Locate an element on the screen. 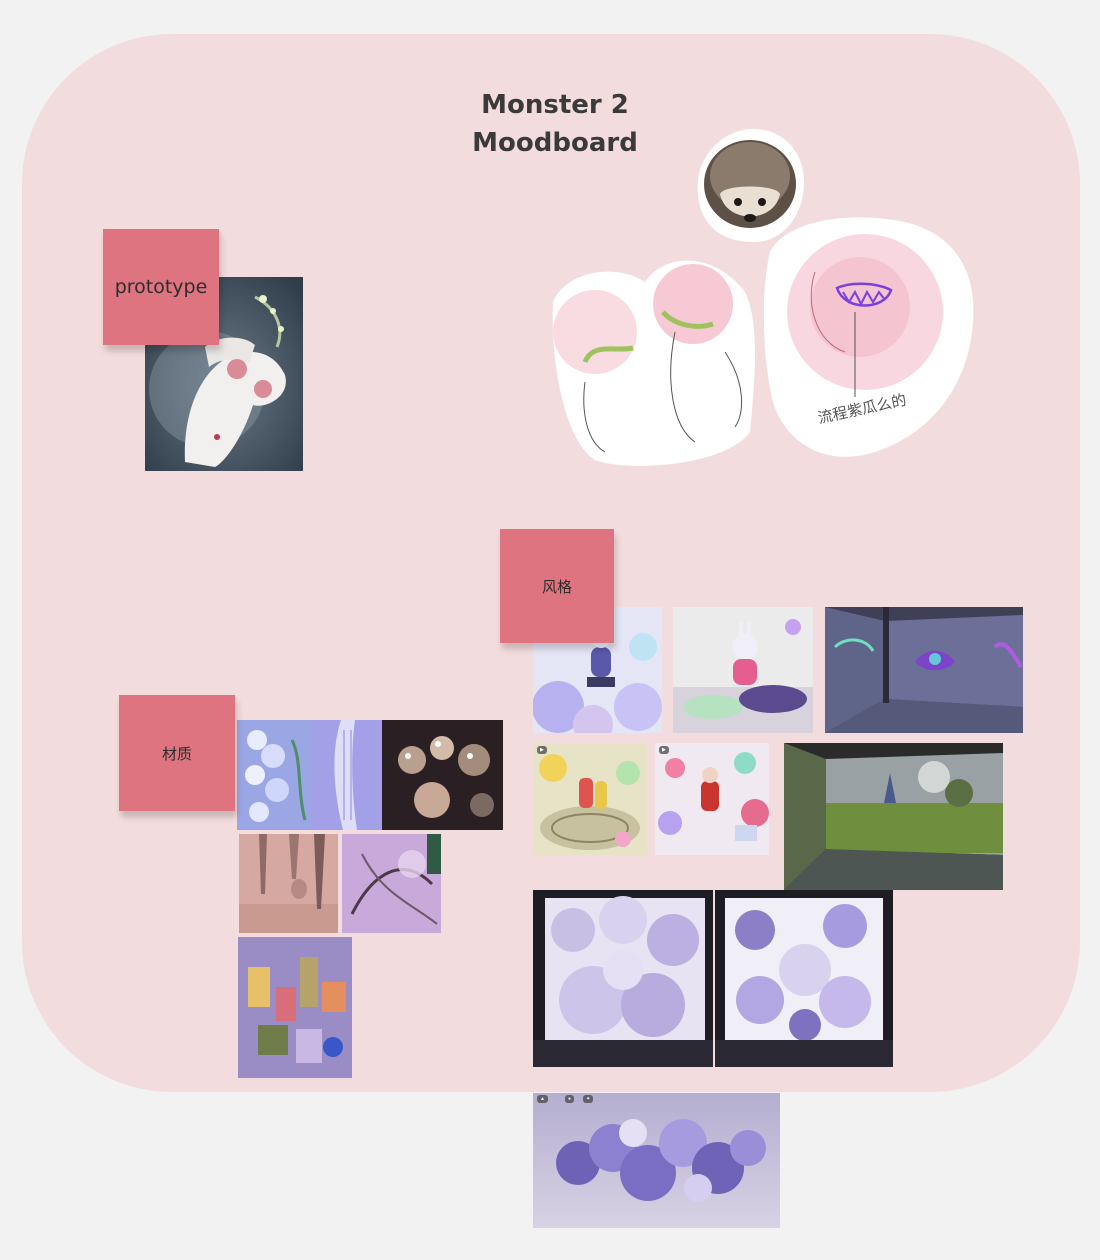  sticky-note-material: 材质 is located at coordinates (177, 753).